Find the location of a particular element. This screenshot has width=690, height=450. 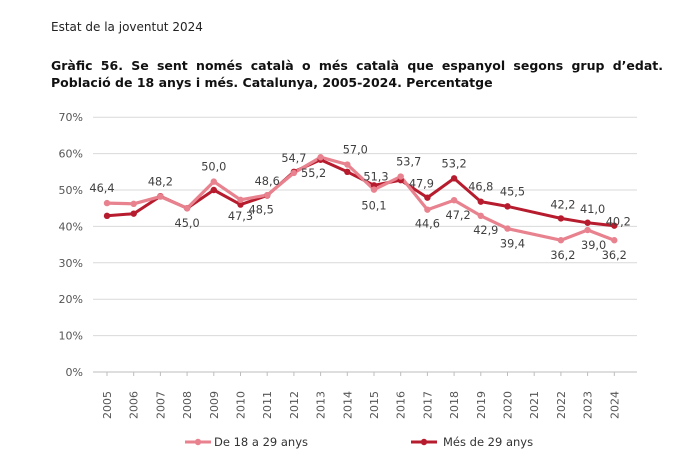

x-tick-label: 2012 is located at coordinates (294, 405).